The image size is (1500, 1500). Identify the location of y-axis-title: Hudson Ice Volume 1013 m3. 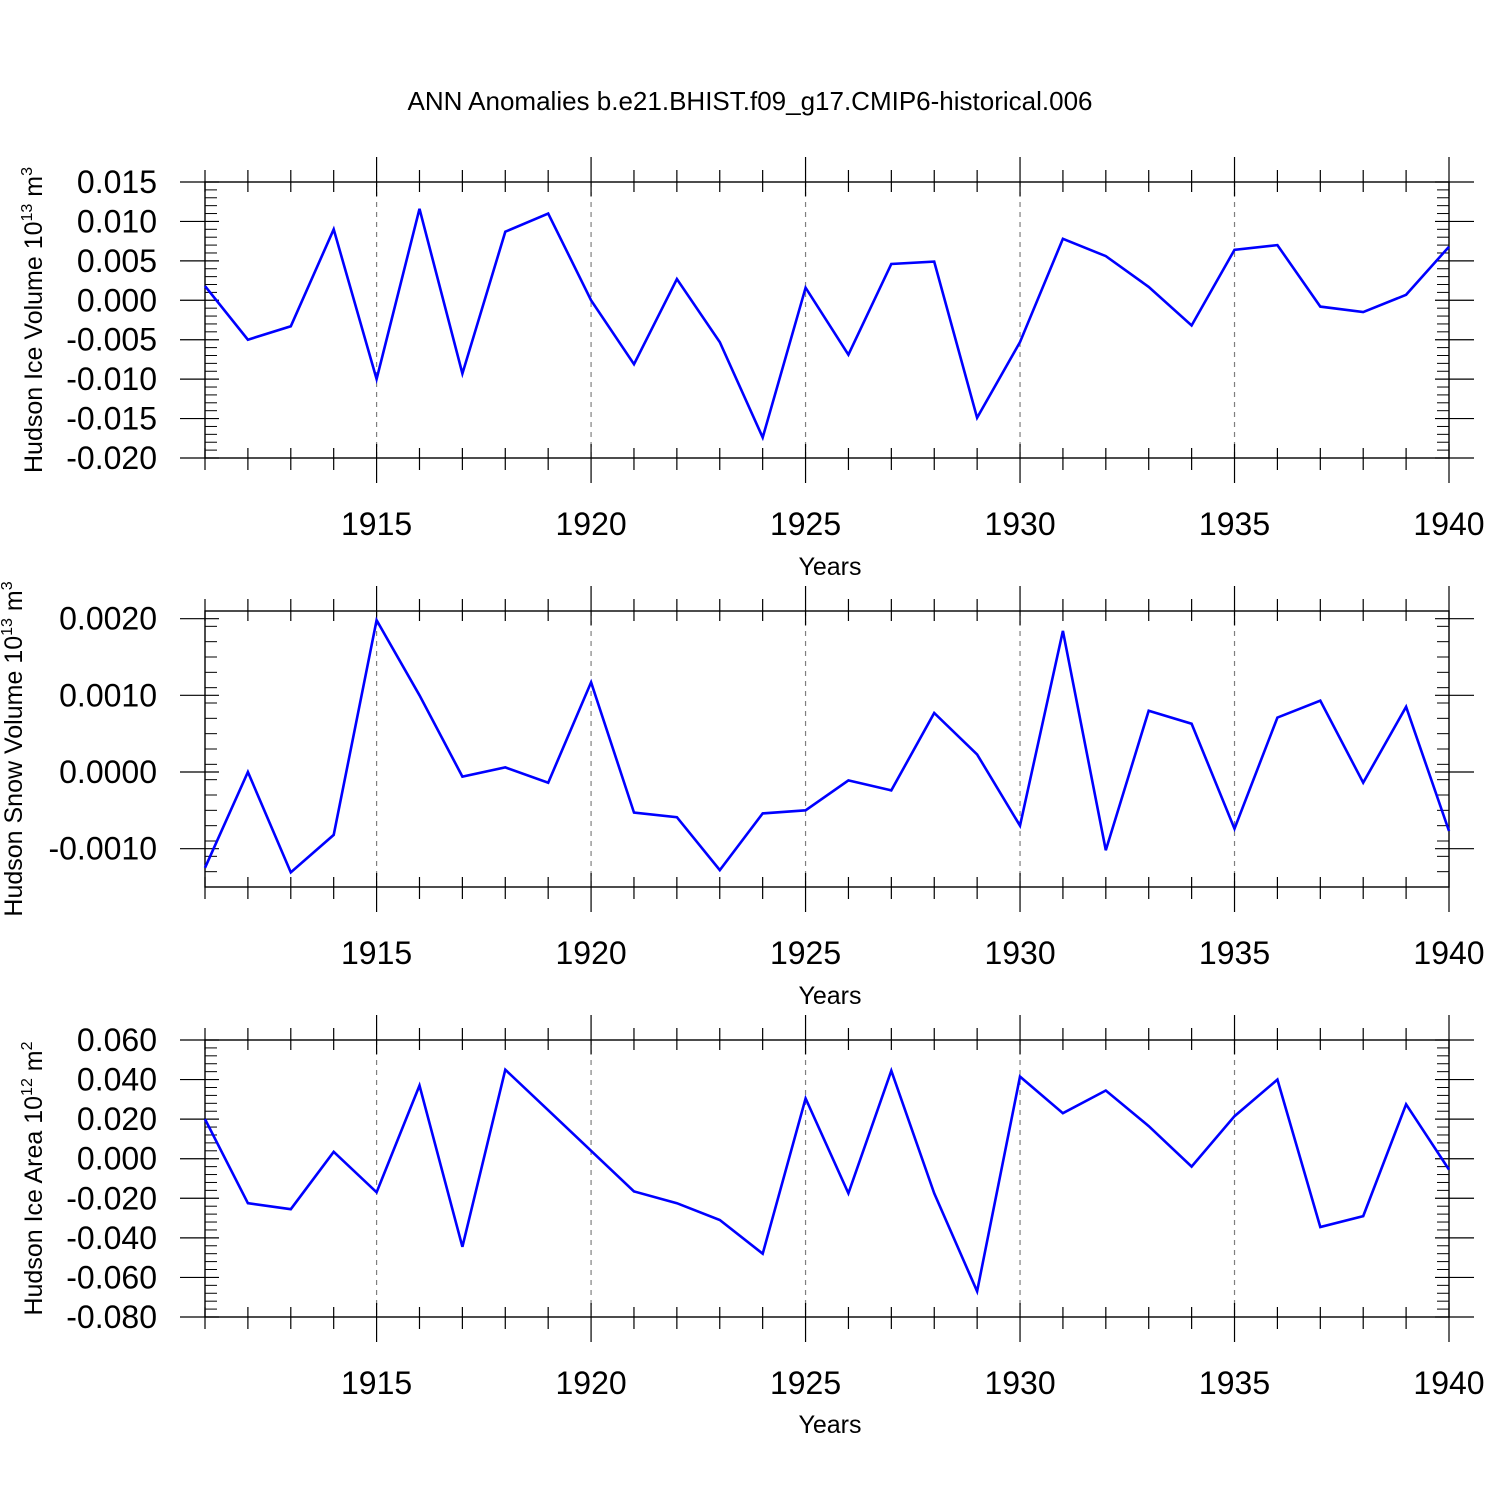
(33, 320).